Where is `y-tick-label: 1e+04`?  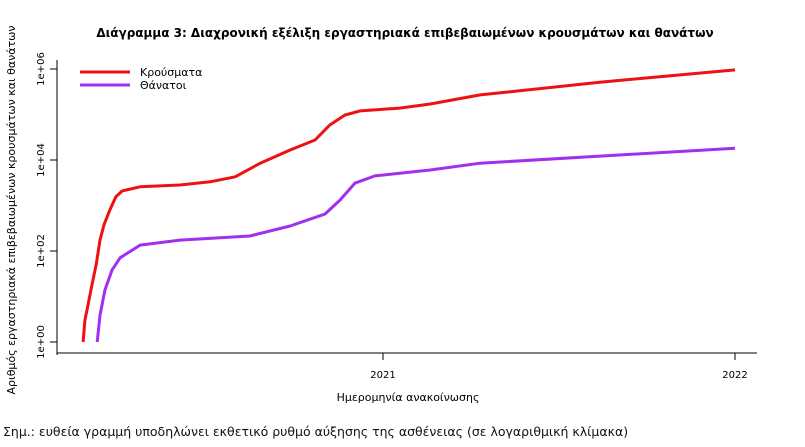 y-tick-label: 1e+04 is located at coordinates (41, 160).